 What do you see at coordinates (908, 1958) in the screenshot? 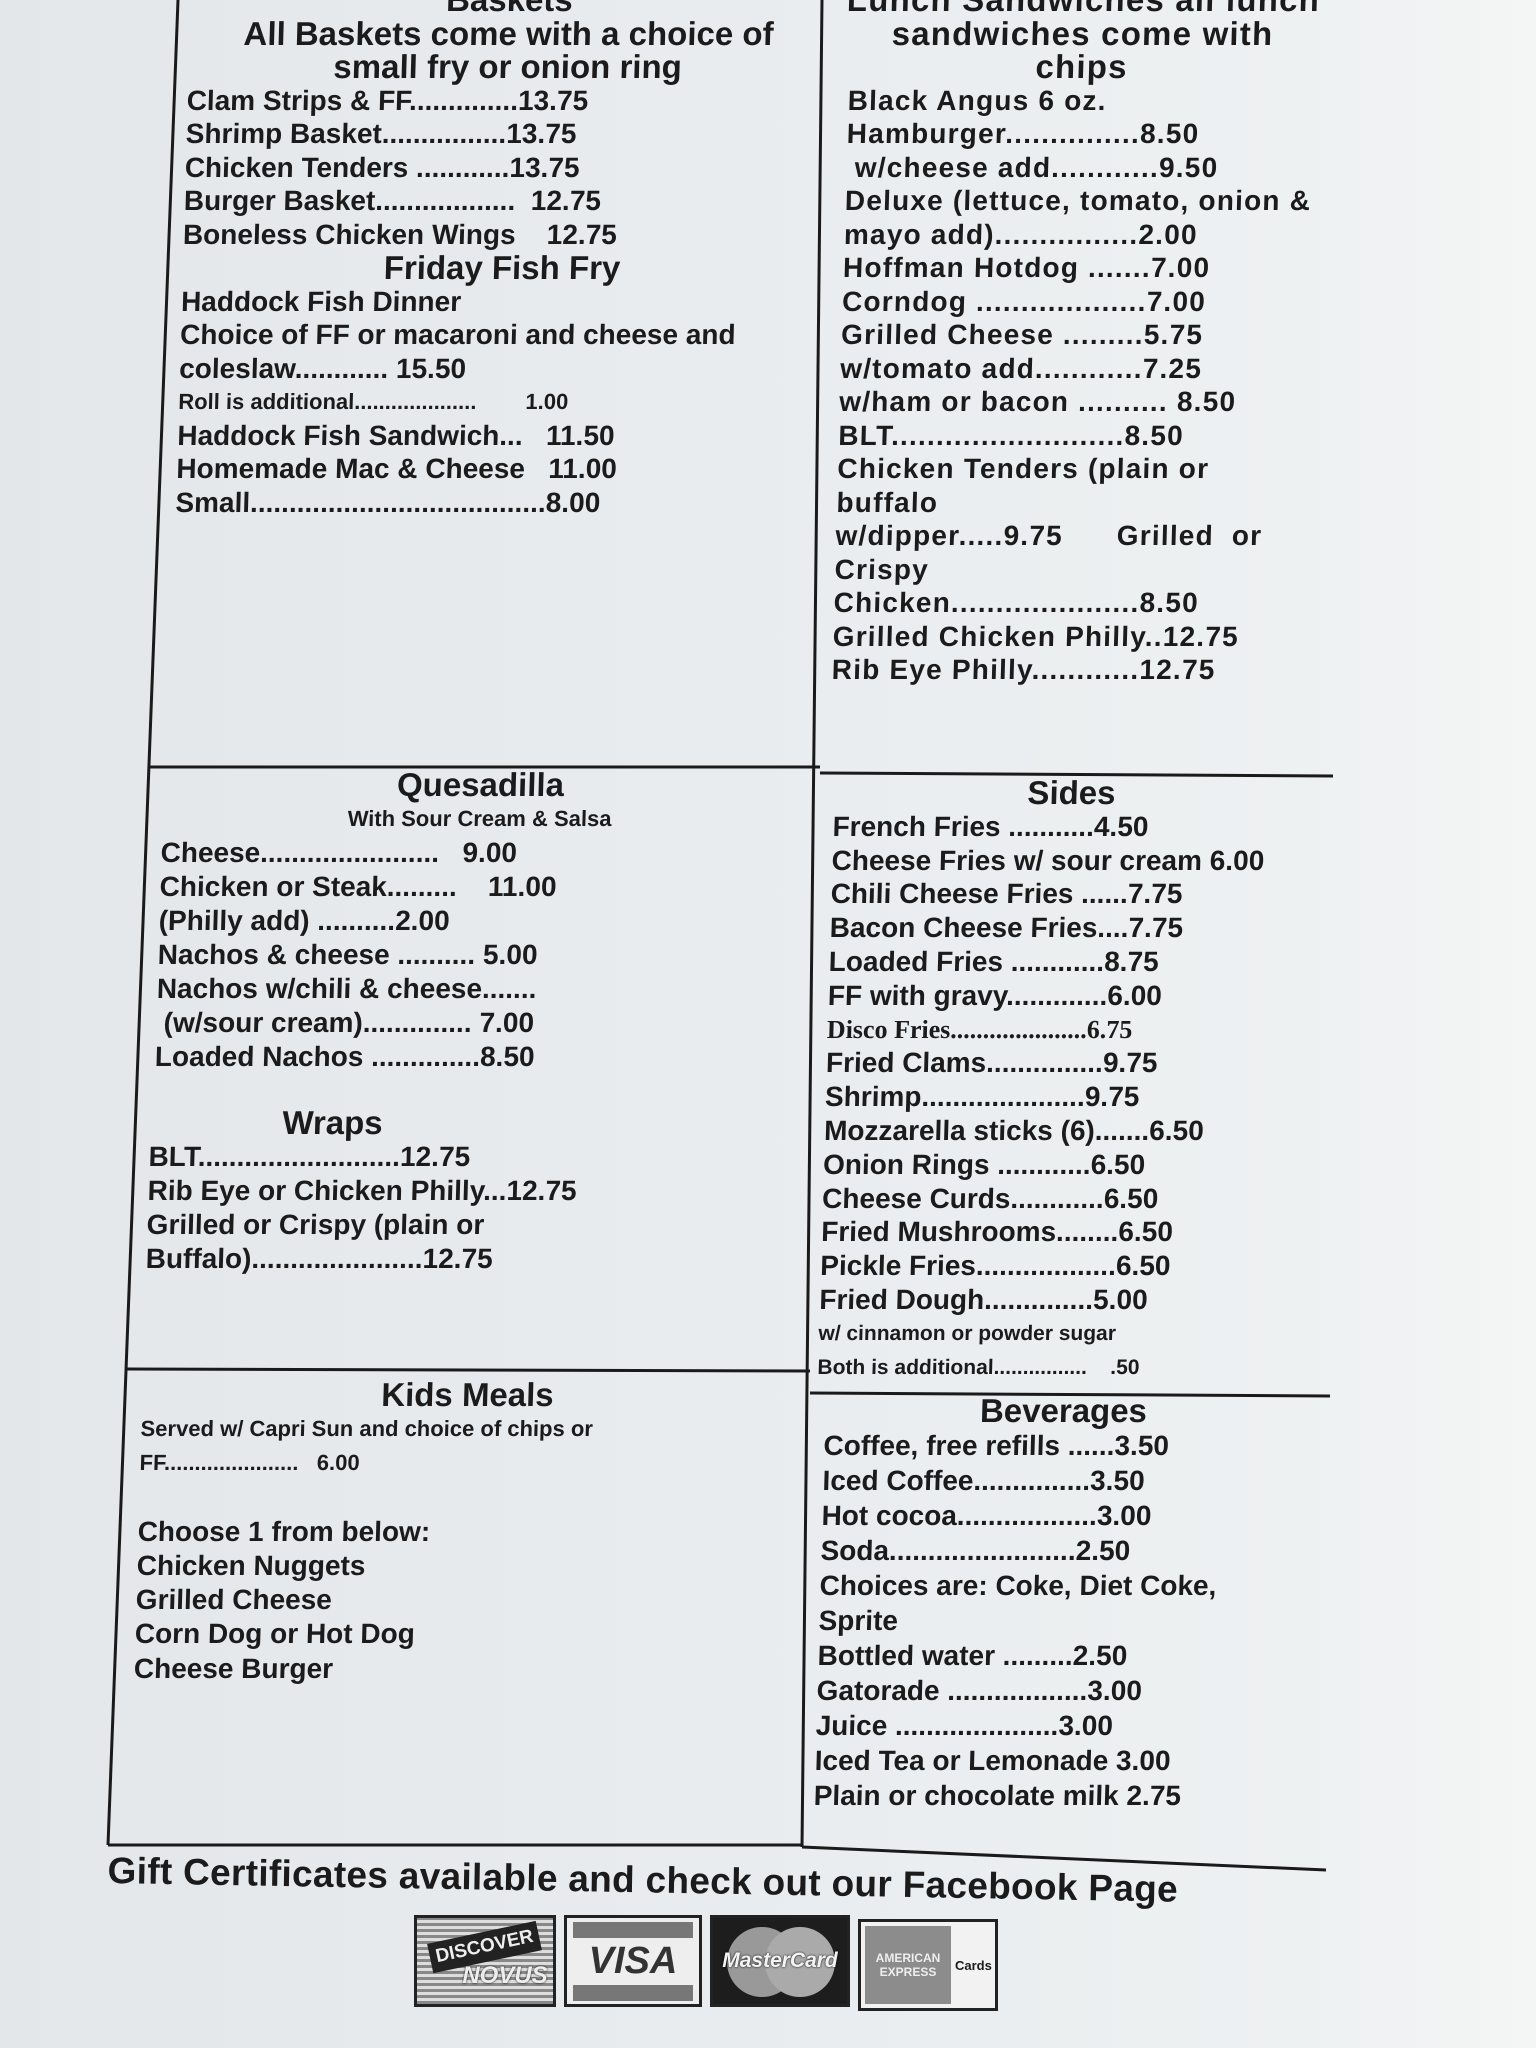
I see `amex-line1: AMERICAN` at bounding box center [908, 1958].